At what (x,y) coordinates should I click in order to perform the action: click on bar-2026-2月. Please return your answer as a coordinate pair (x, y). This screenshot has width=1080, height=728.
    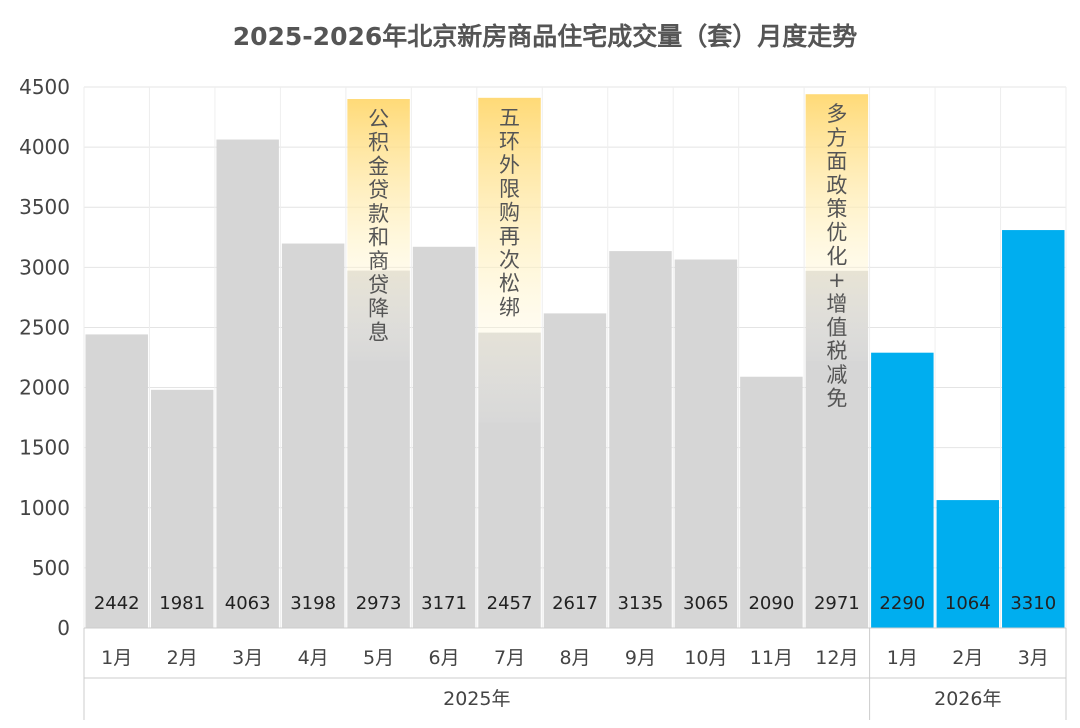
    Looking at the image, I should click on (968, 564).